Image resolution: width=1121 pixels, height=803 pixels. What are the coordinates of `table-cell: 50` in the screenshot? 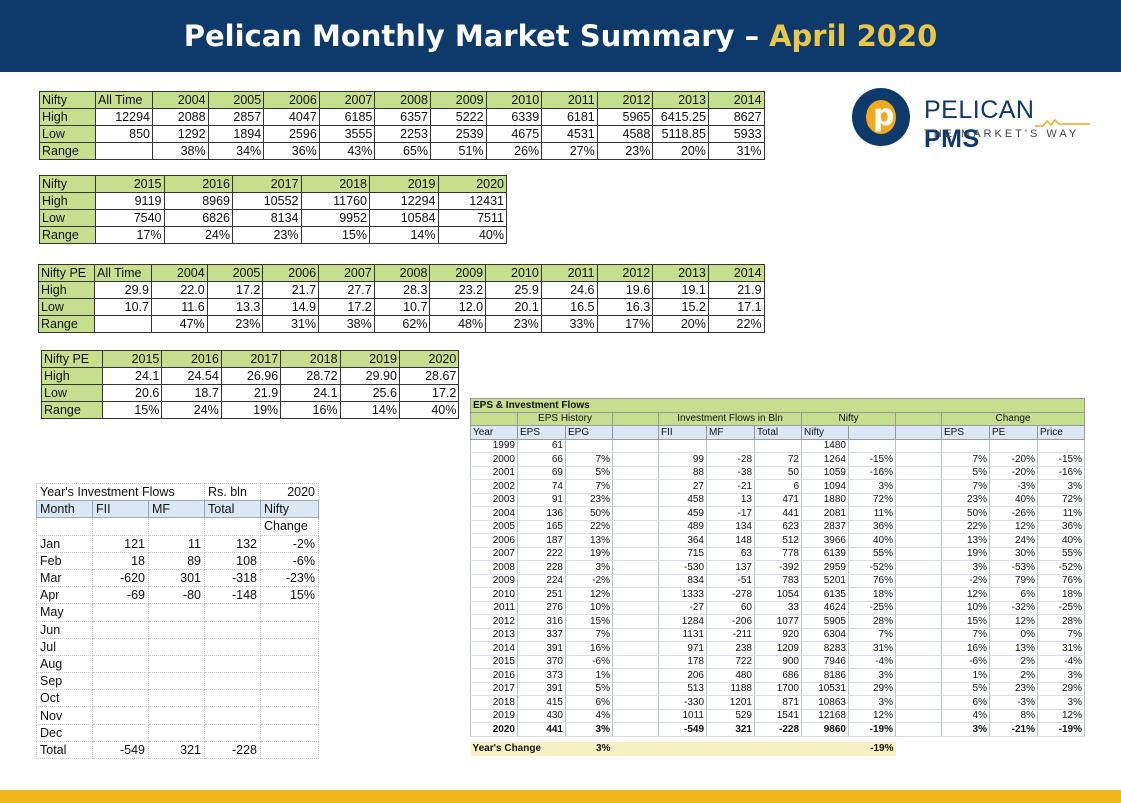 It's located at (778, 473).